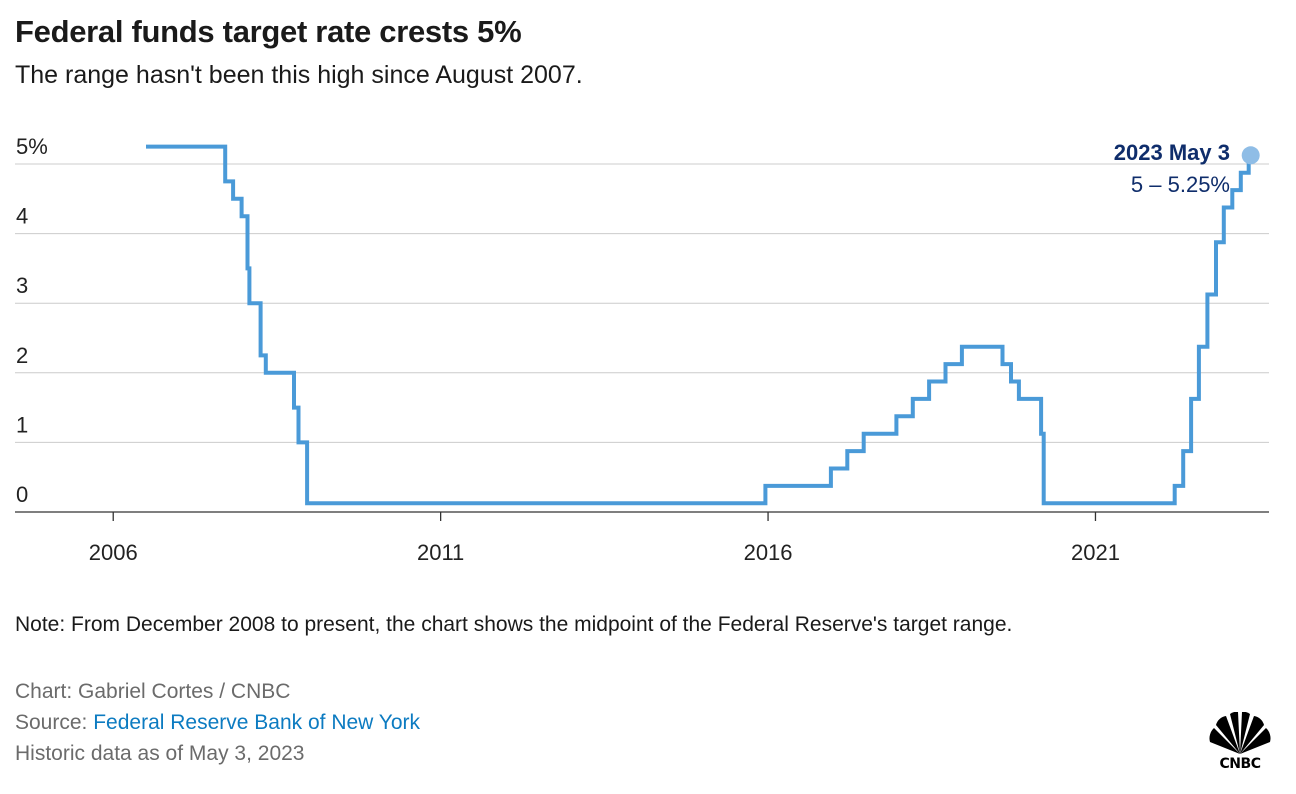 Image resolution: width=1296 pixels, height=794 pixels. What do you see at coordinates (22, 424) in the screenshot?
I see `y-tick-label: 1` at bounding box center [22, 424].